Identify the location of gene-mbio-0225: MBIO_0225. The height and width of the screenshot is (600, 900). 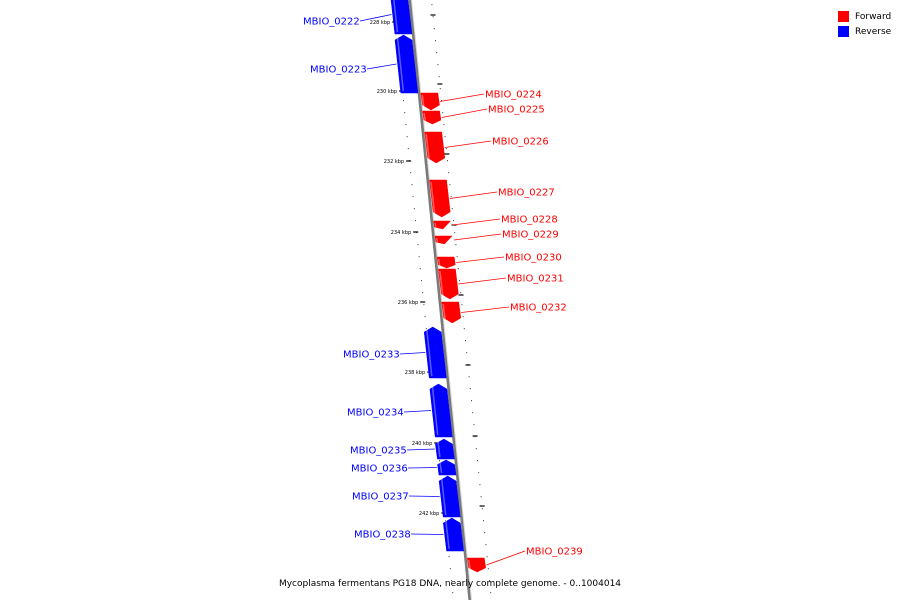
(483, 115).